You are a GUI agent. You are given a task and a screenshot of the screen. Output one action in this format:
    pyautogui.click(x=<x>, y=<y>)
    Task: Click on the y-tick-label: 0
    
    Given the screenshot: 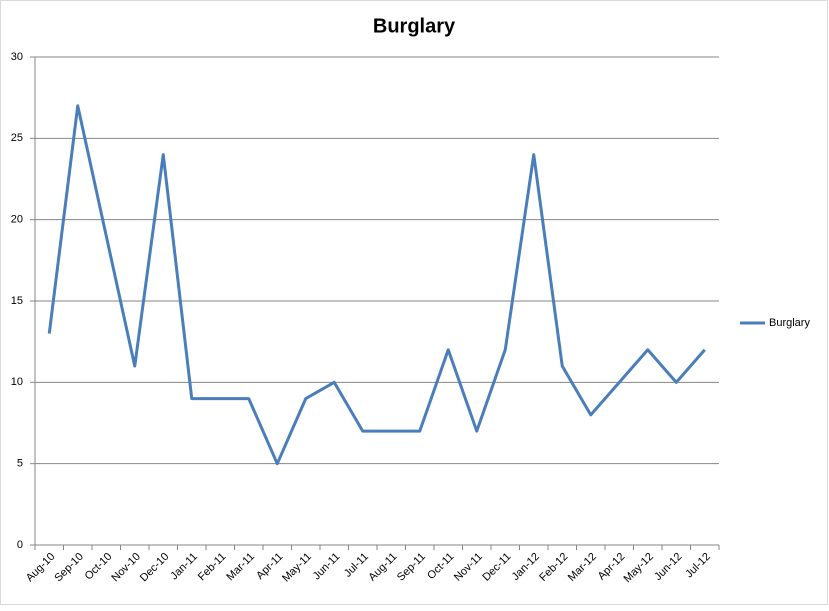 What is the action you would take?
    pyautogui.click(x=20, y=545)
    